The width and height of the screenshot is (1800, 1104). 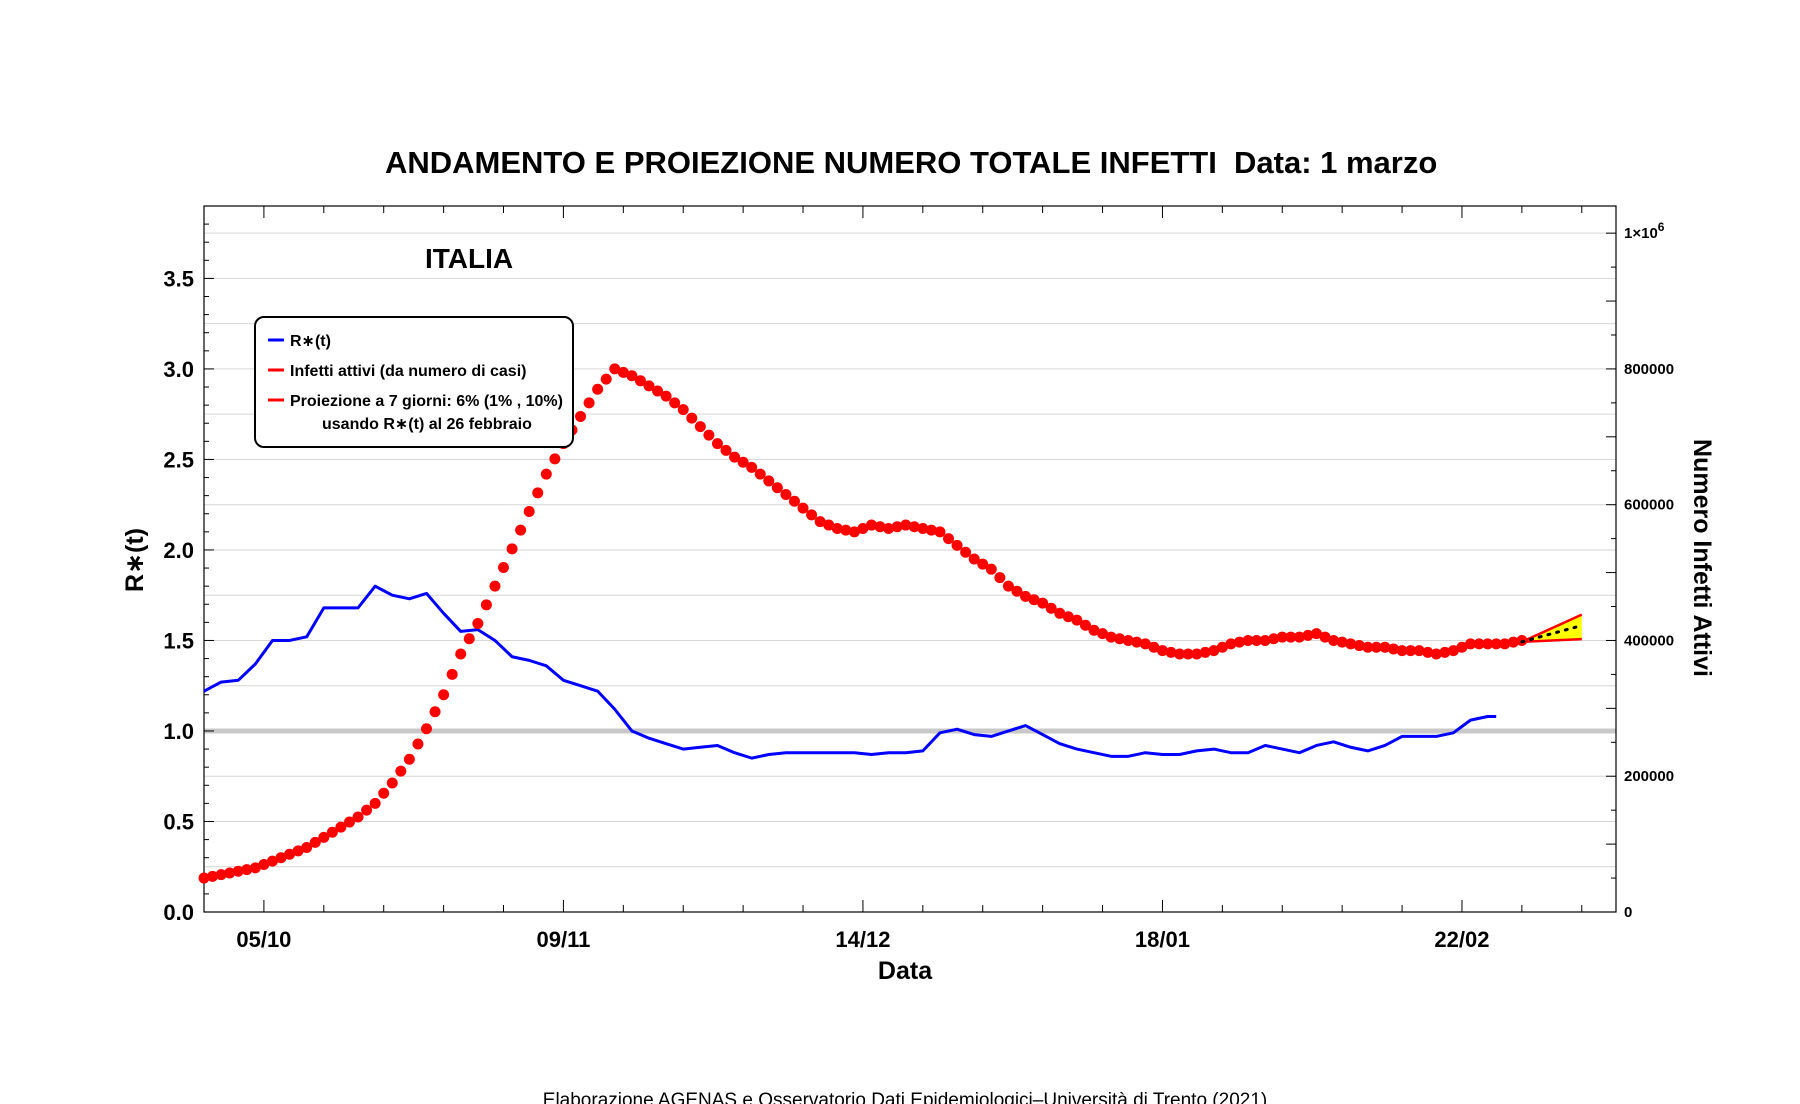 What do you see at coordinates (188, 565) in the screenshot?
I see `left-axis-ticks: 0.0 0.5 1.0 1.5 2.0 2.5 3.0 3.5` at bounding box center [188, 565].